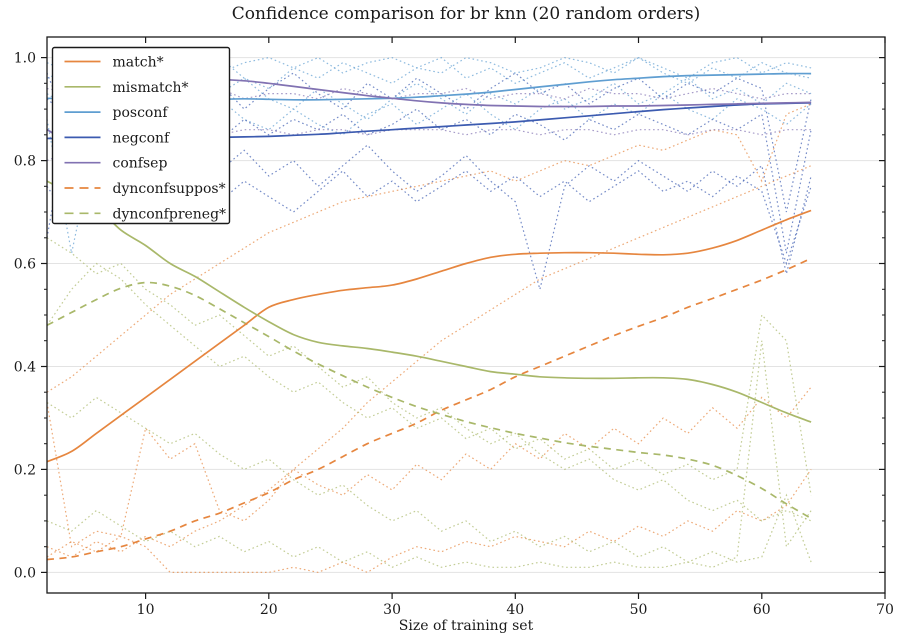 The height and width of the screenshot is (644, 906). I want to click on legend-label-posconf: posconf, so click(141, 113).